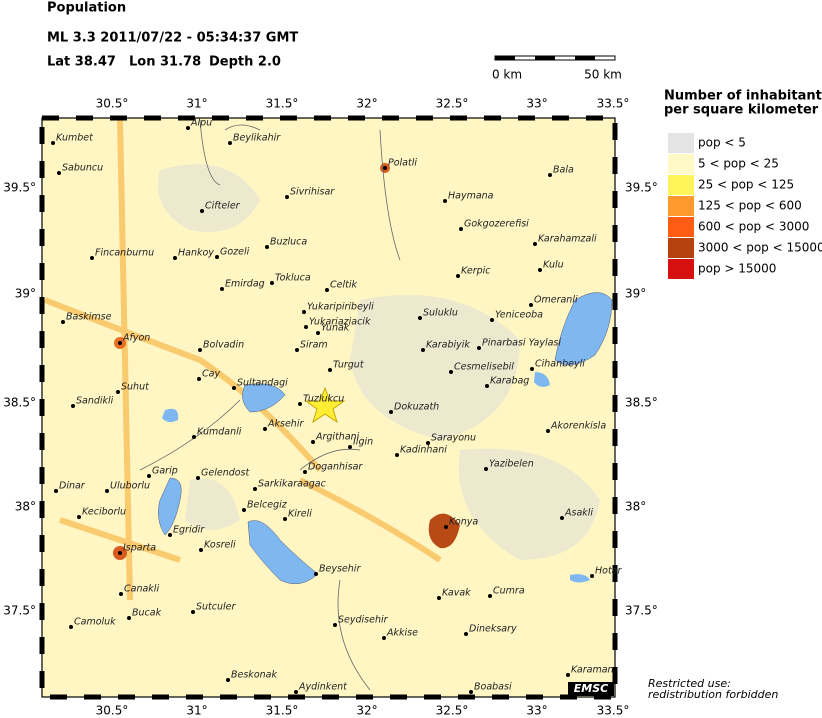  Describe the element at coordinates (19, 611) in the screenshot. I see `lat-label: 37.5°` at that location.